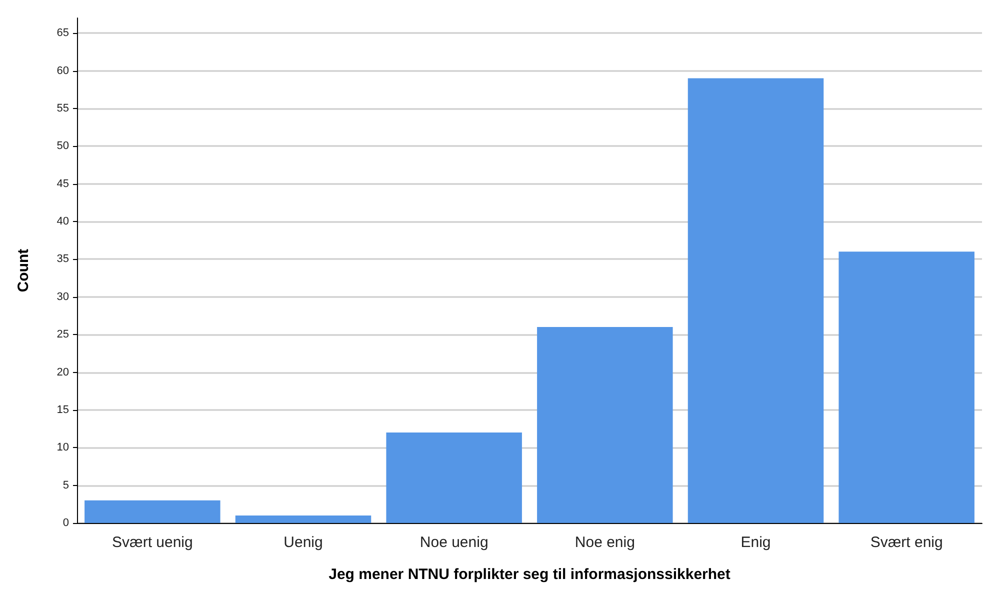 The image size is (992, 598). What do you see at coordinates (906, 542) in the screenshot?
I see `x-tick-label: Svært enig` at bounding box center [906, 542].